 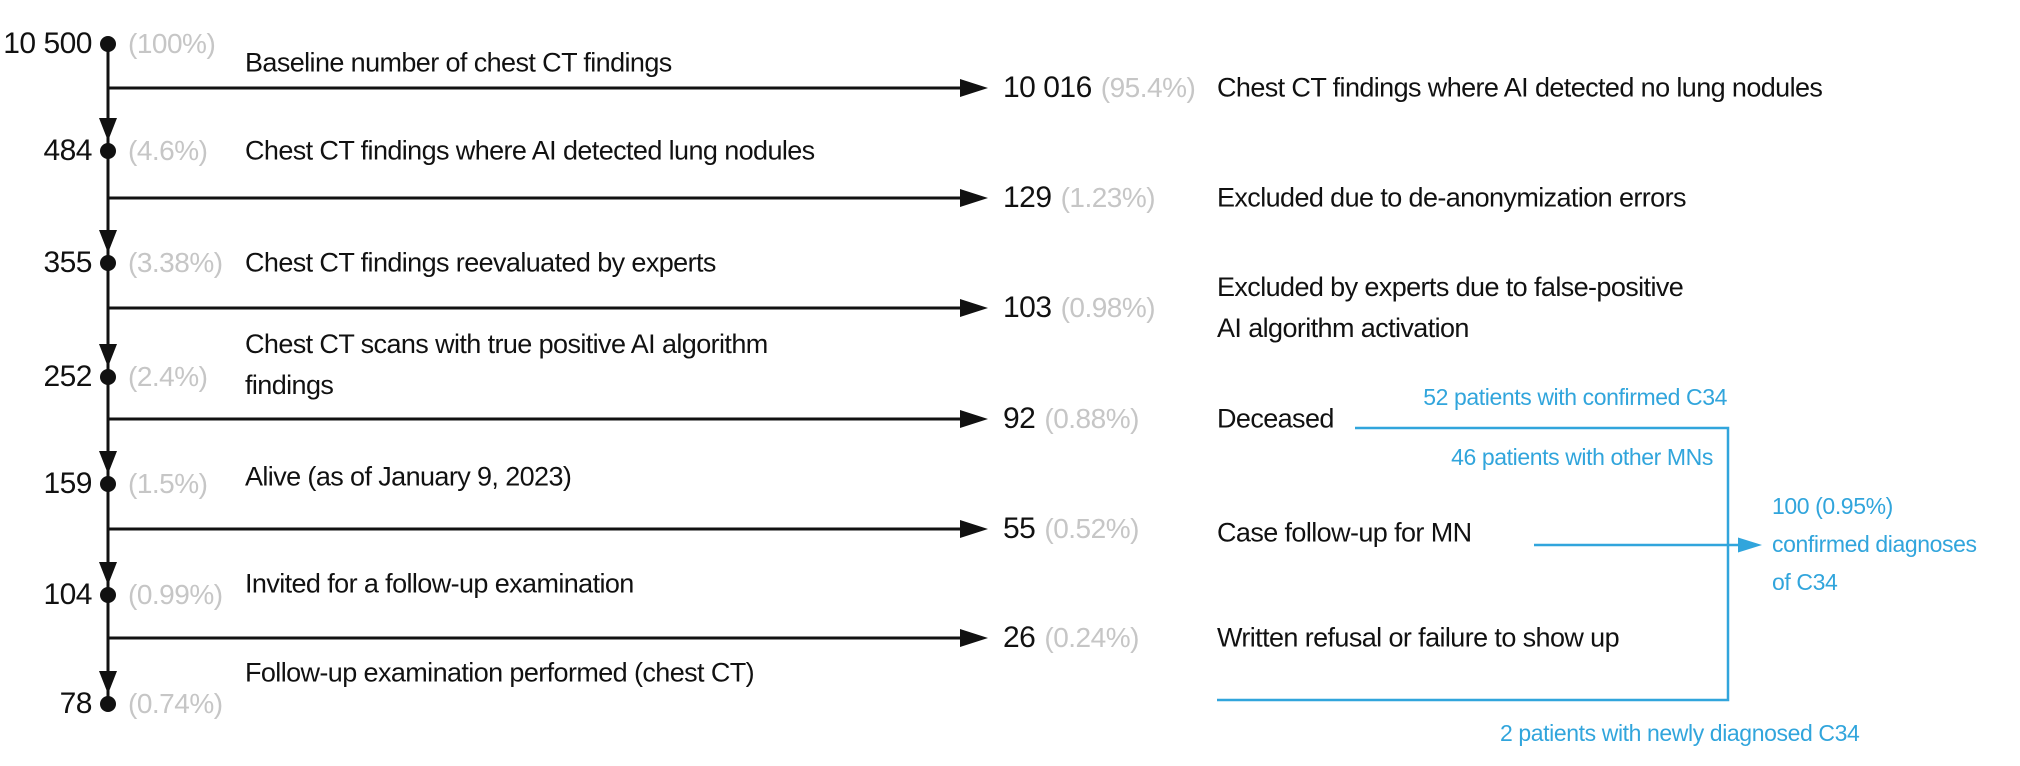 I want to click on annotation-confirmed-c34: 52 patients with confirmed C34, so click(x=1575, y=396).